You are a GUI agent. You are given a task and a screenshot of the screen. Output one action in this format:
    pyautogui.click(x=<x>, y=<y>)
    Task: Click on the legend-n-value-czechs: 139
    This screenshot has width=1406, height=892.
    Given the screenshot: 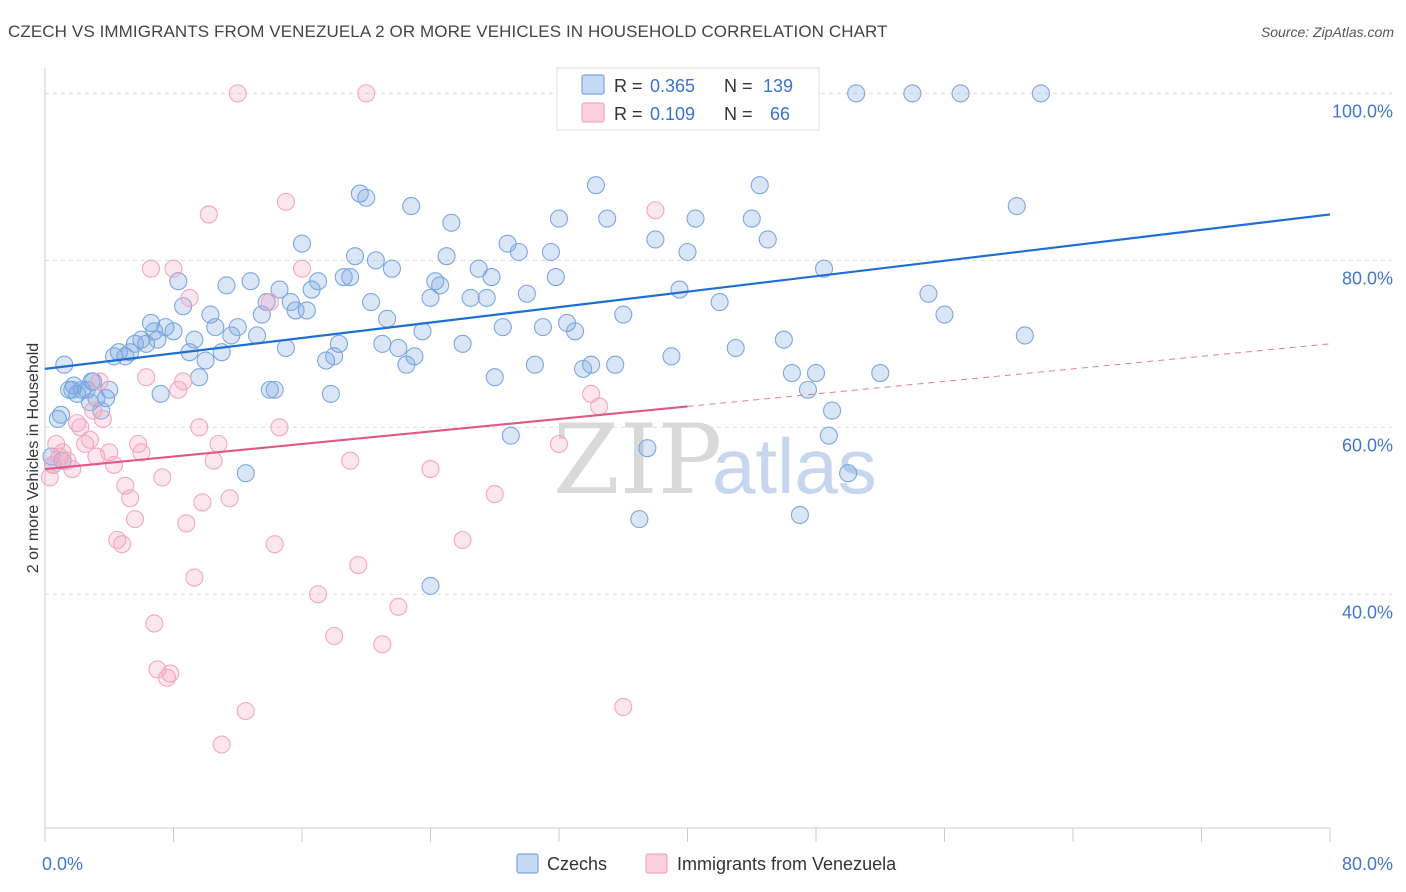 What is the action you would take?
    pyautogui.click(x=778, y=86)
    